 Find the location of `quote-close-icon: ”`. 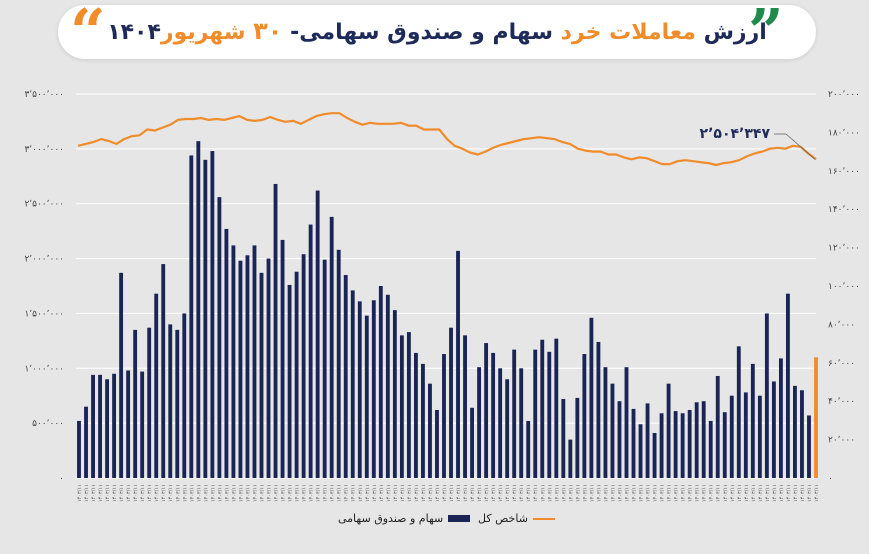

quote-close-icon: ” is located at coordinates (766, 34).